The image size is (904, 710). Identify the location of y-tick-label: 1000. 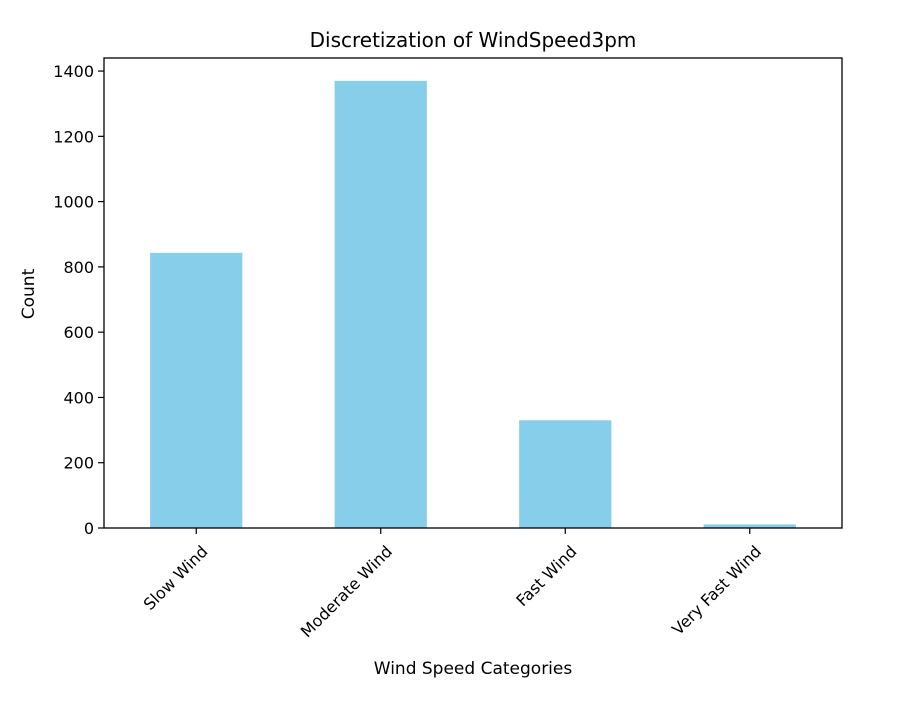
(73, 202).